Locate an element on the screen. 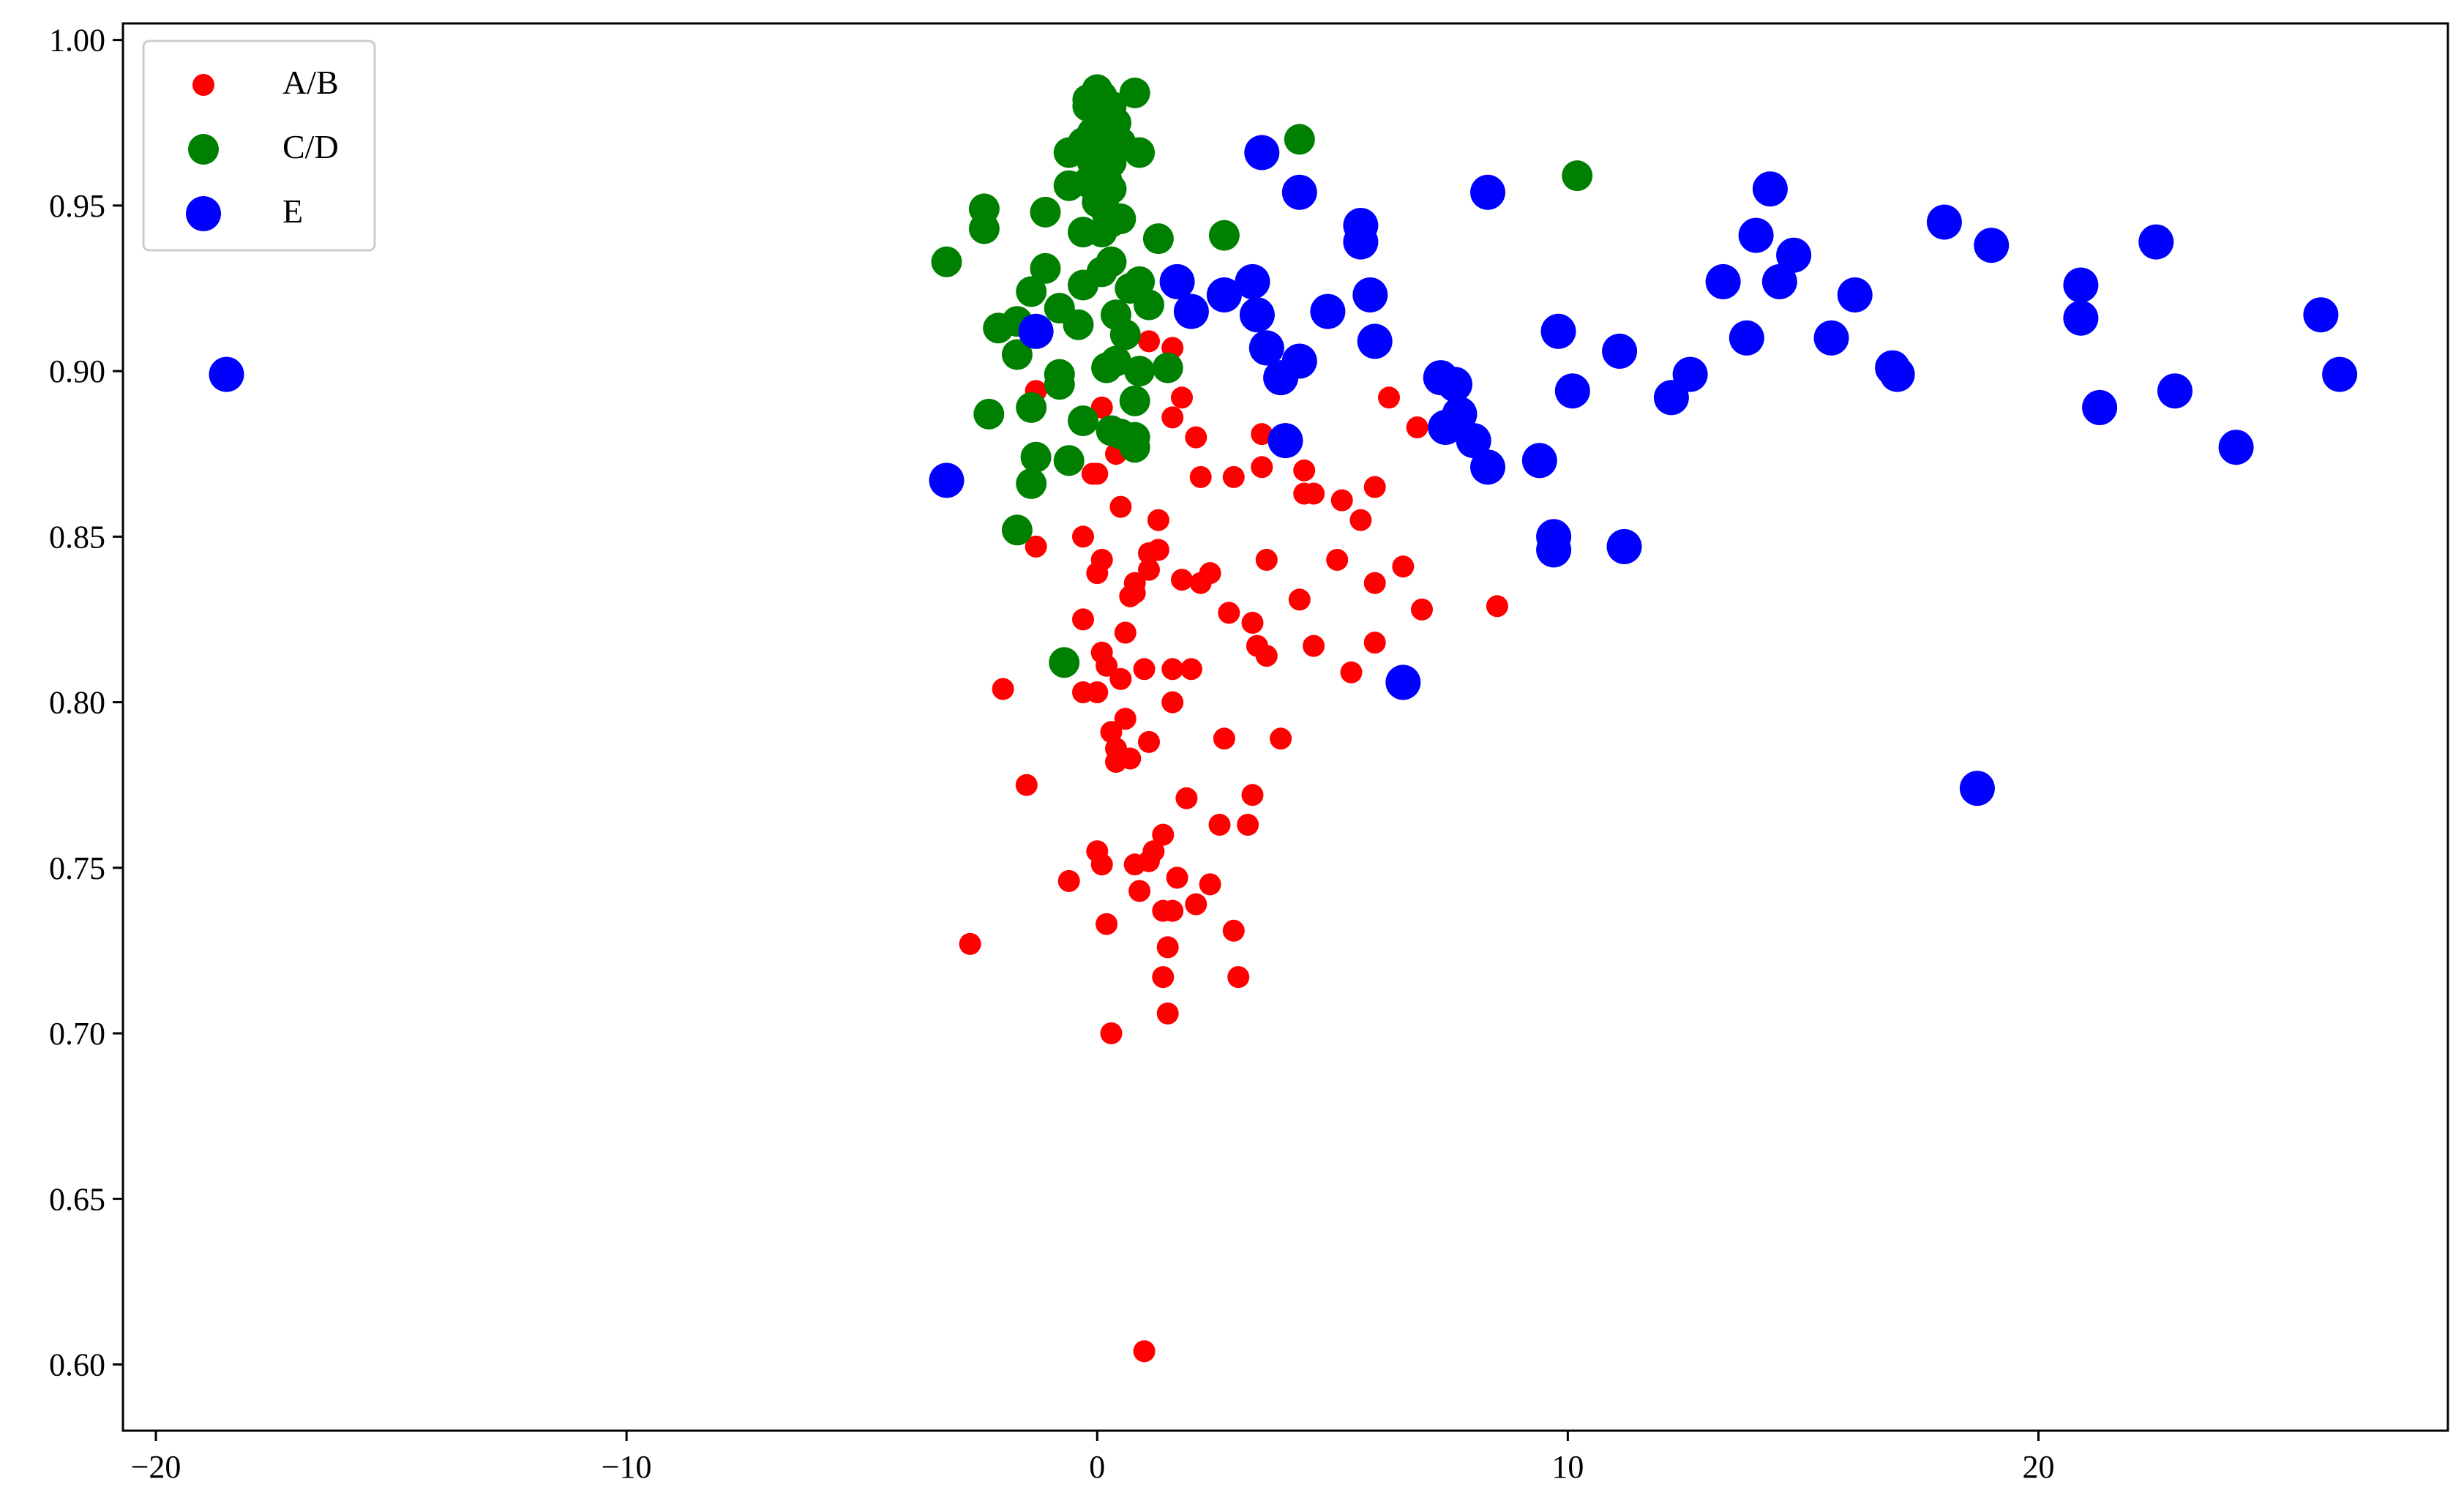  x-tick-label: −20 is located at coordinates (156, 1467).